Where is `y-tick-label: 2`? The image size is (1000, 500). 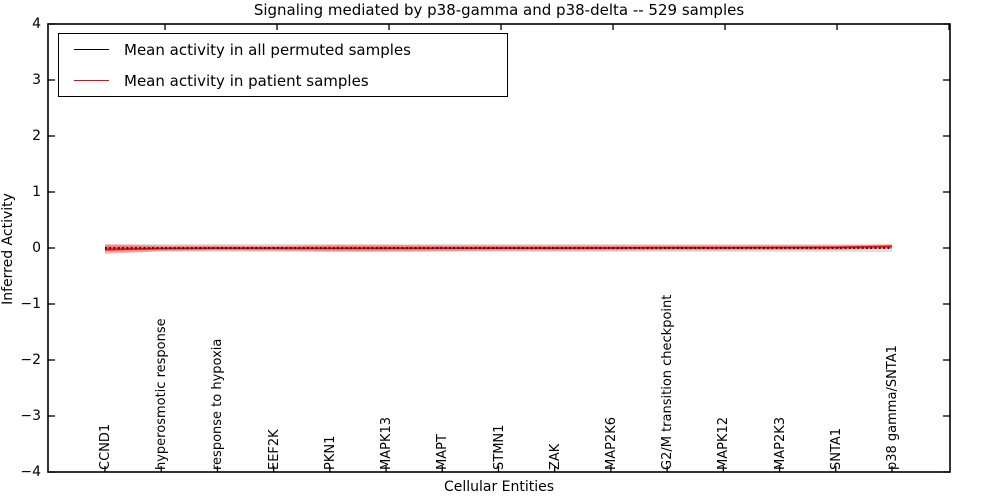
y-tick-label: 2 is located at coordinates (36, 136).